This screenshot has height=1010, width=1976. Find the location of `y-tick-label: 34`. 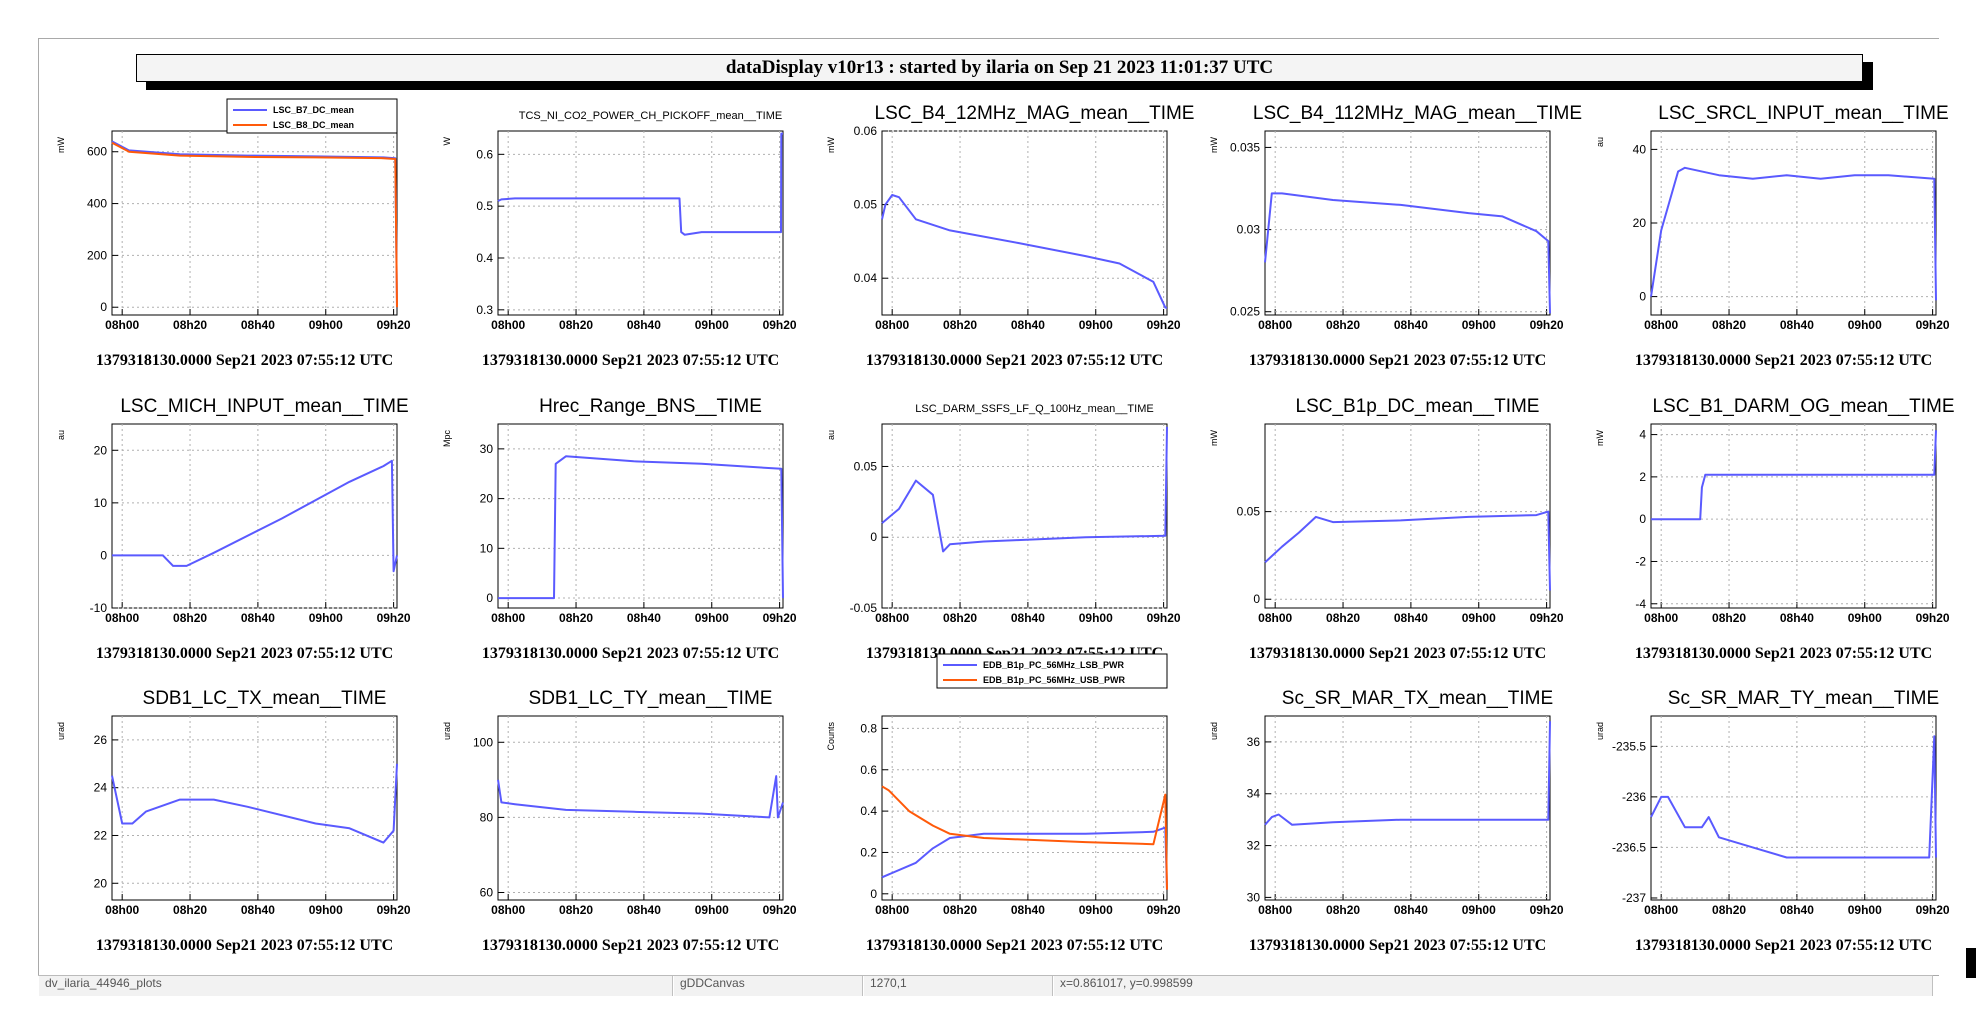

y-tick-label: 34 is located at coordinates (1254, 794).